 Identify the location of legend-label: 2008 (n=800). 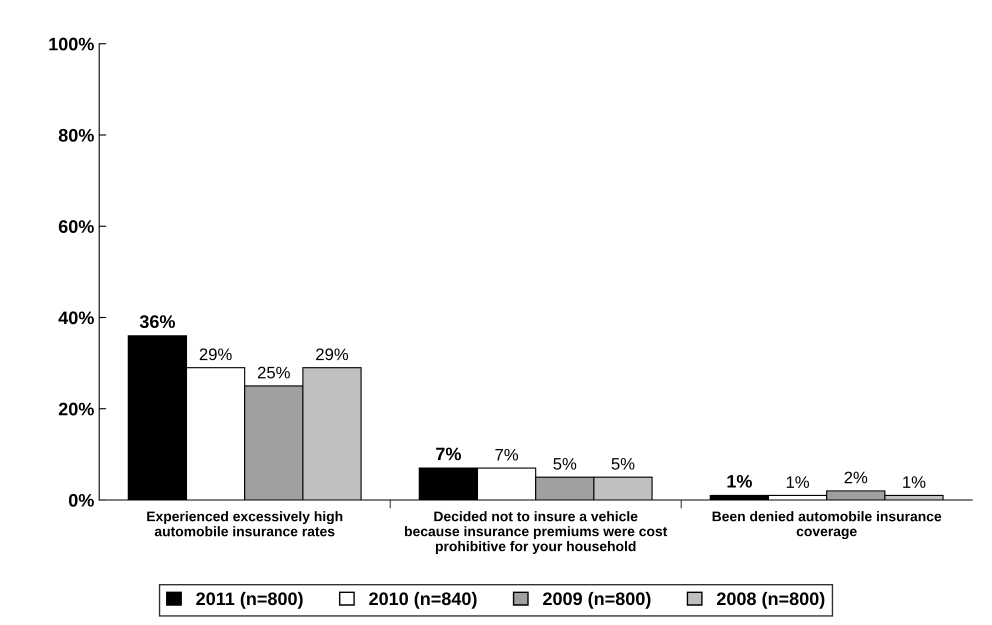
(770, 600).